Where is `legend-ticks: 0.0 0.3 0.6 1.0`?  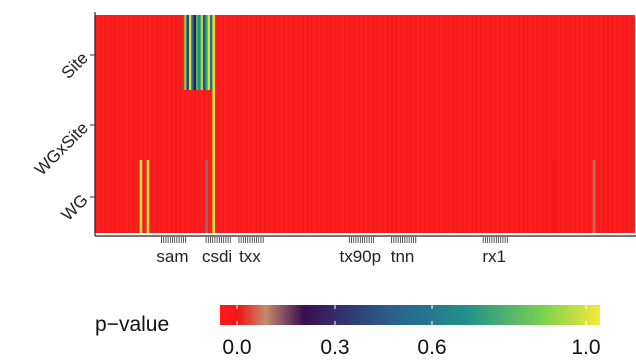 legend-ticks: 0.0 0.3 0.6 1.0 is located at coordinates (411, 332).